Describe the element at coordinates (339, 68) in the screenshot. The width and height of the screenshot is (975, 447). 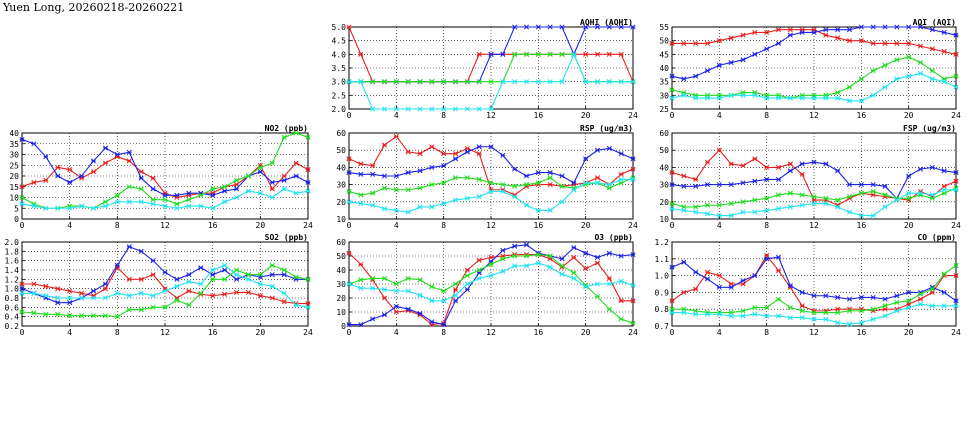
I see `y-tick-label: 3.5` at that location.